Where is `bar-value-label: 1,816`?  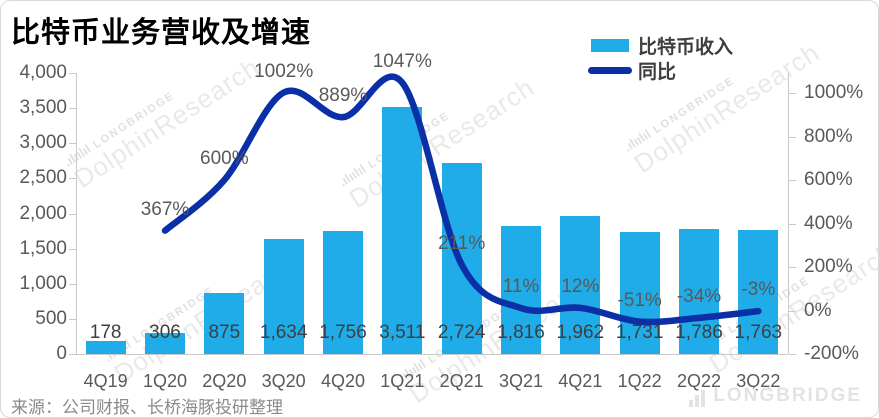
bar-value-label: 1,816 is located at coordinates (521, 332).